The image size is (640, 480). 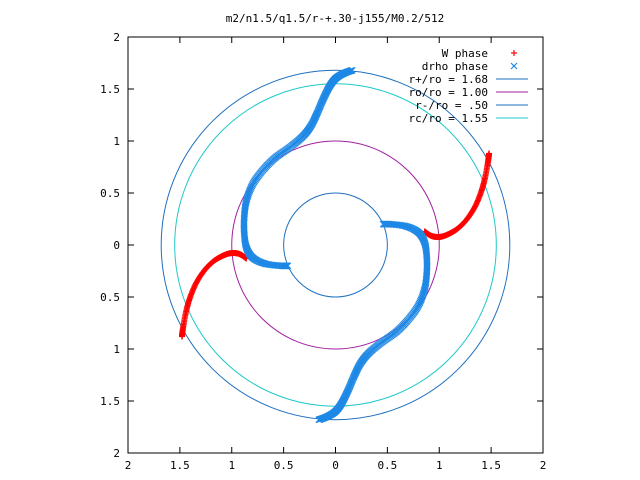 What do you see at coordinates (448, 118) in the screenshot?
I see `legend-label: rc/ro = 1.55` at bounding box center [448, 118].